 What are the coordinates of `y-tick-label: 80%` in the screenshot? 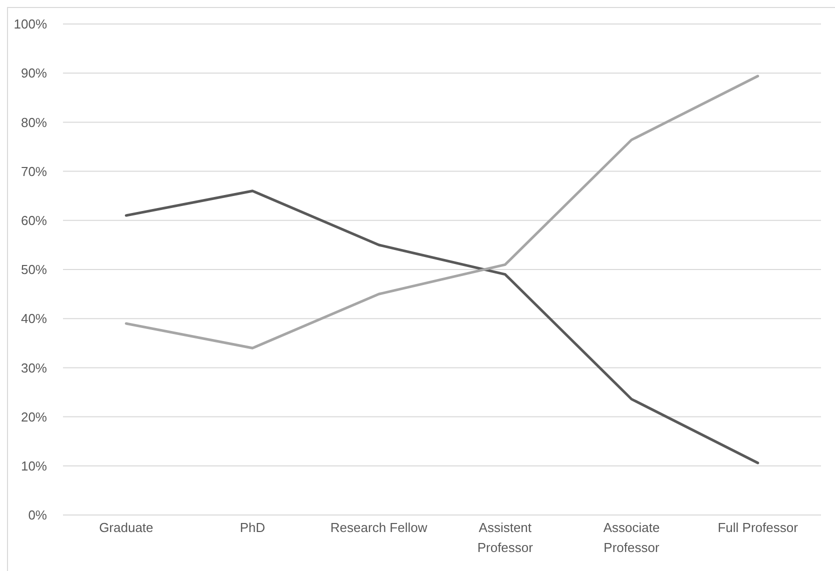 It's located at (34, 122).